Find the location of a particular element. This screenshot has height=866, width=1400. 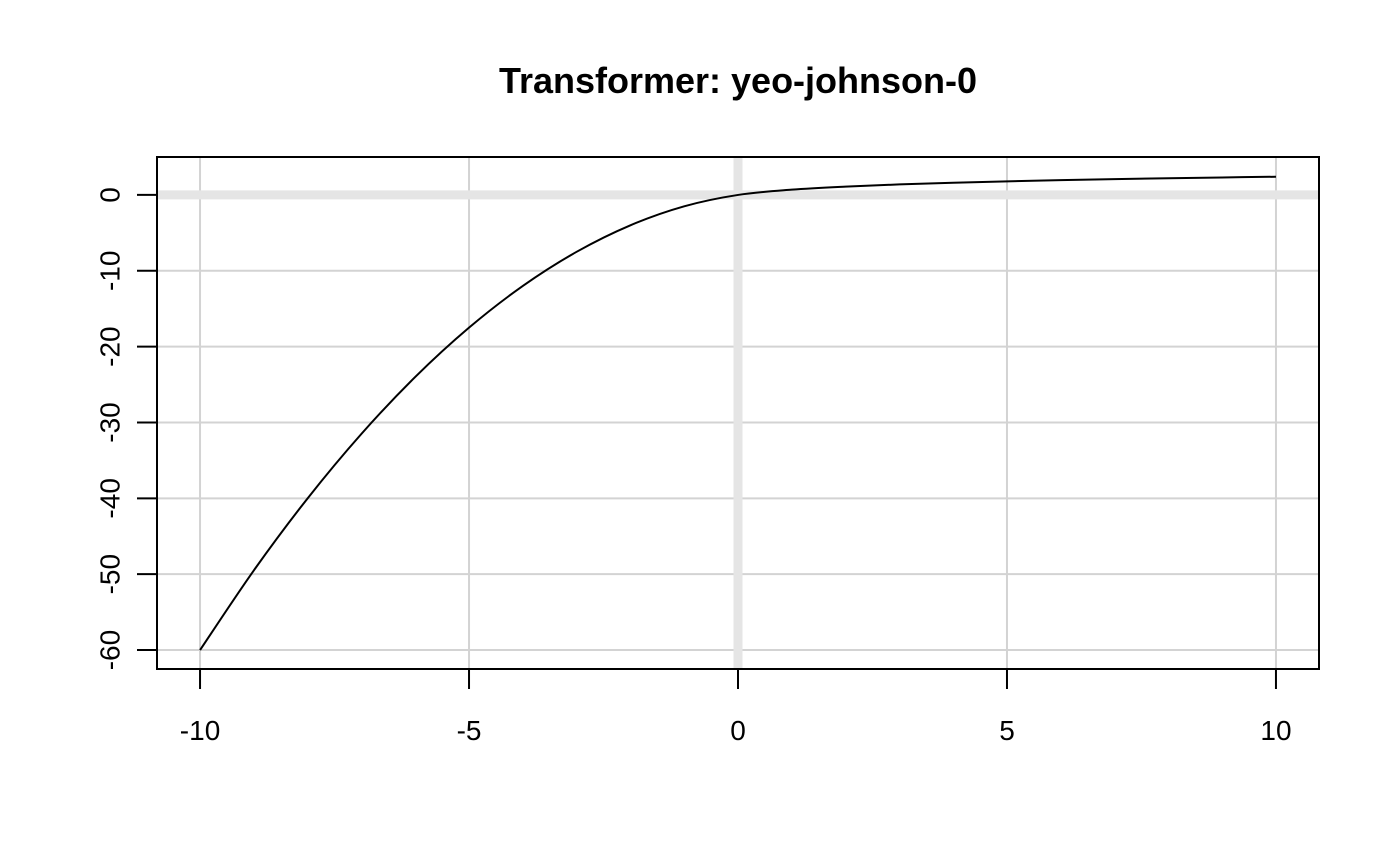

x-tick-label: 5 is located at coordinates (1007, 730).